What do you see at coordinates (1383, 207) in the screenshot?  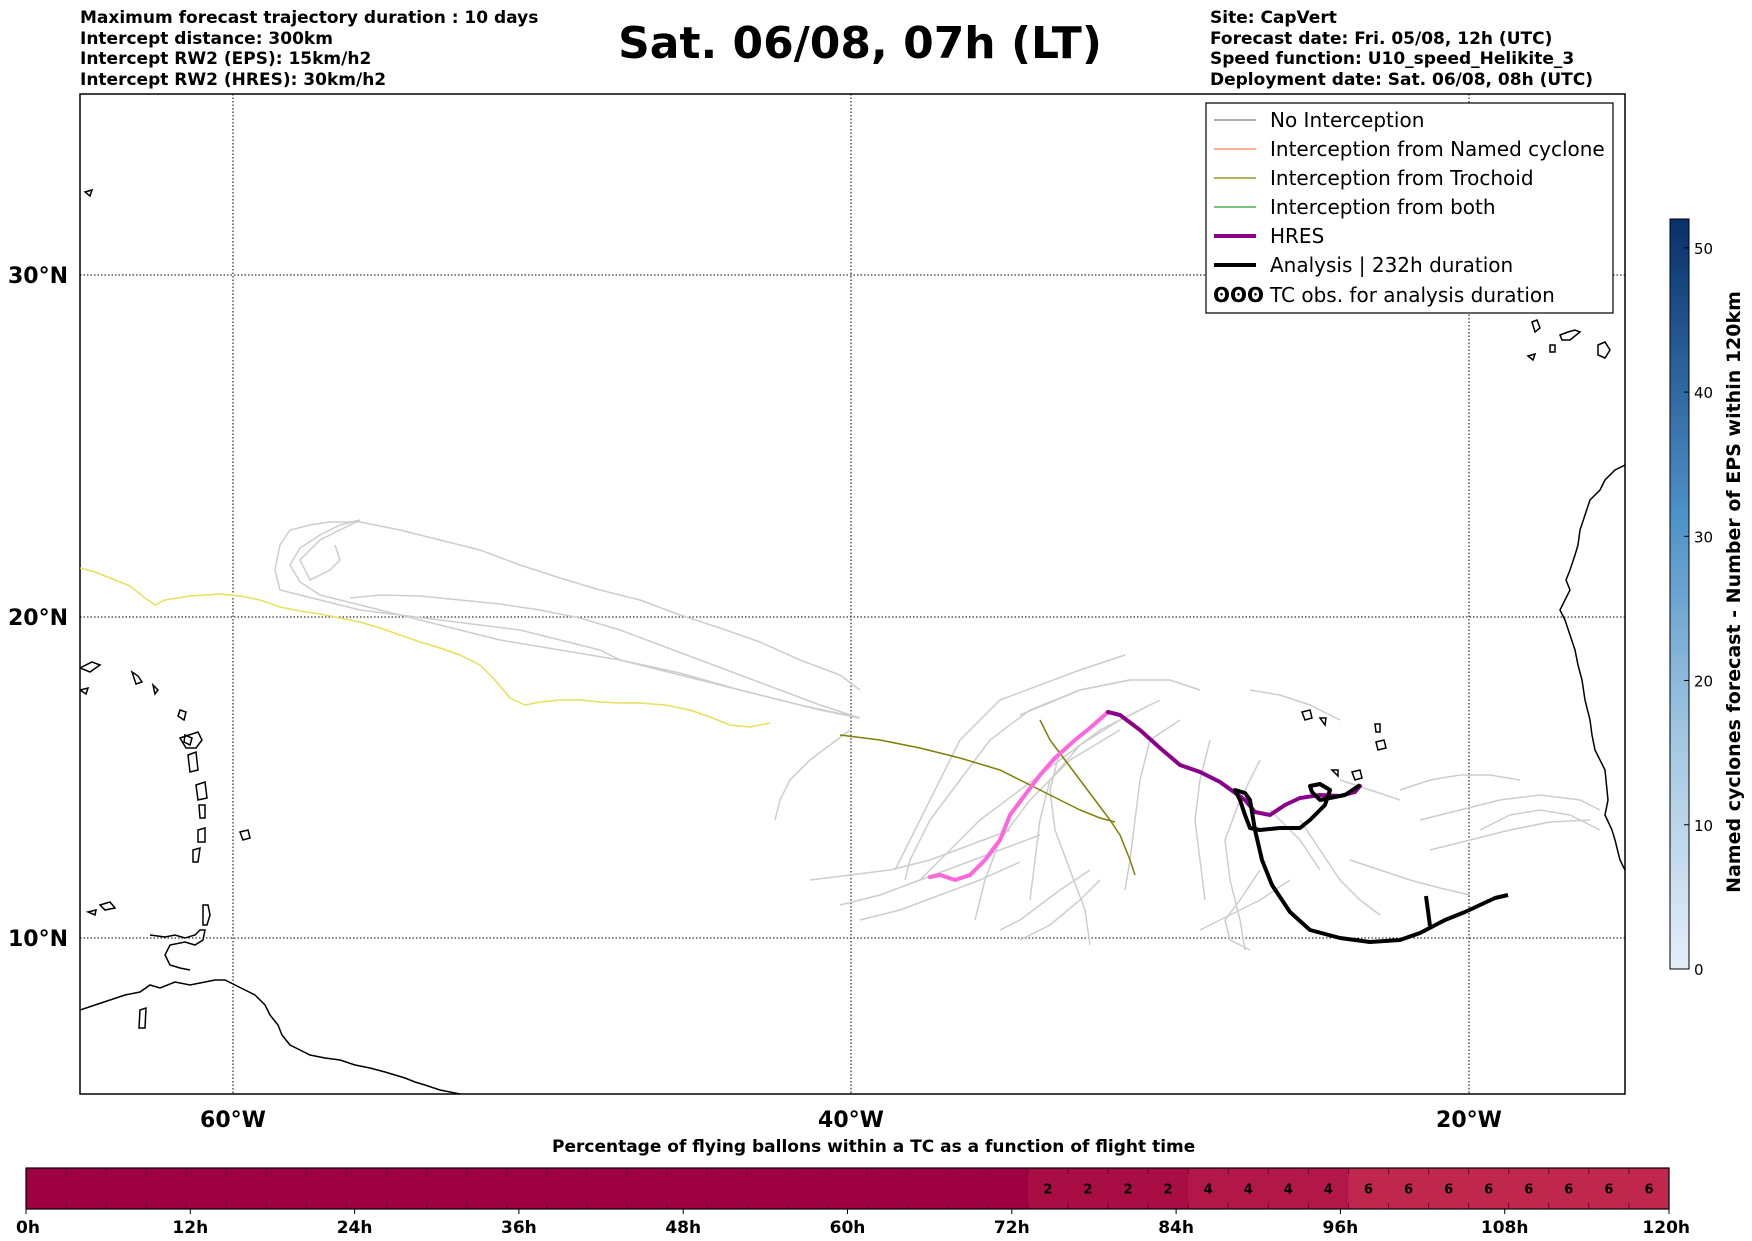 I see `legend-label-both: Interception from both` at bounding box center [1383, 207].